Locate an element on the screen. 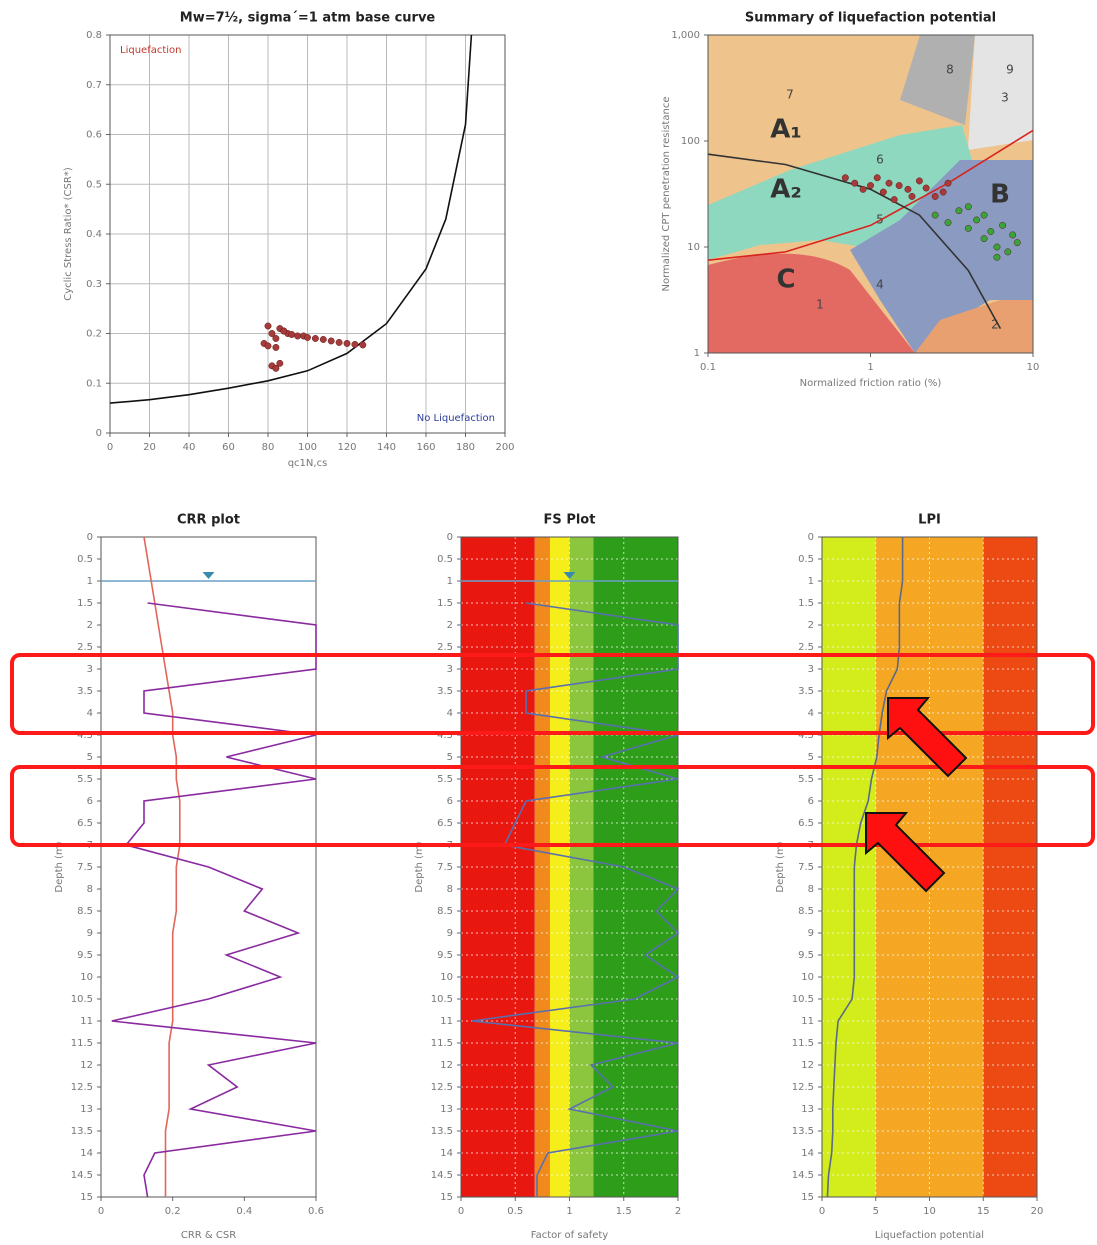  chart-title: Mw=7½, sigma´=1 atm base curve is located at coordinates (308, 18).